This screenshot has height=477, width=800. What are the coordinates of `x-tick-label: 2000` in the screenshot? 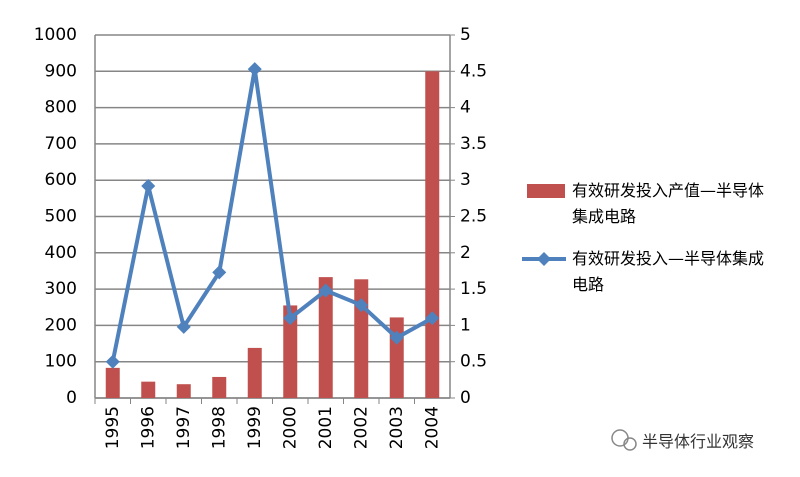 It's located at (290, 427).